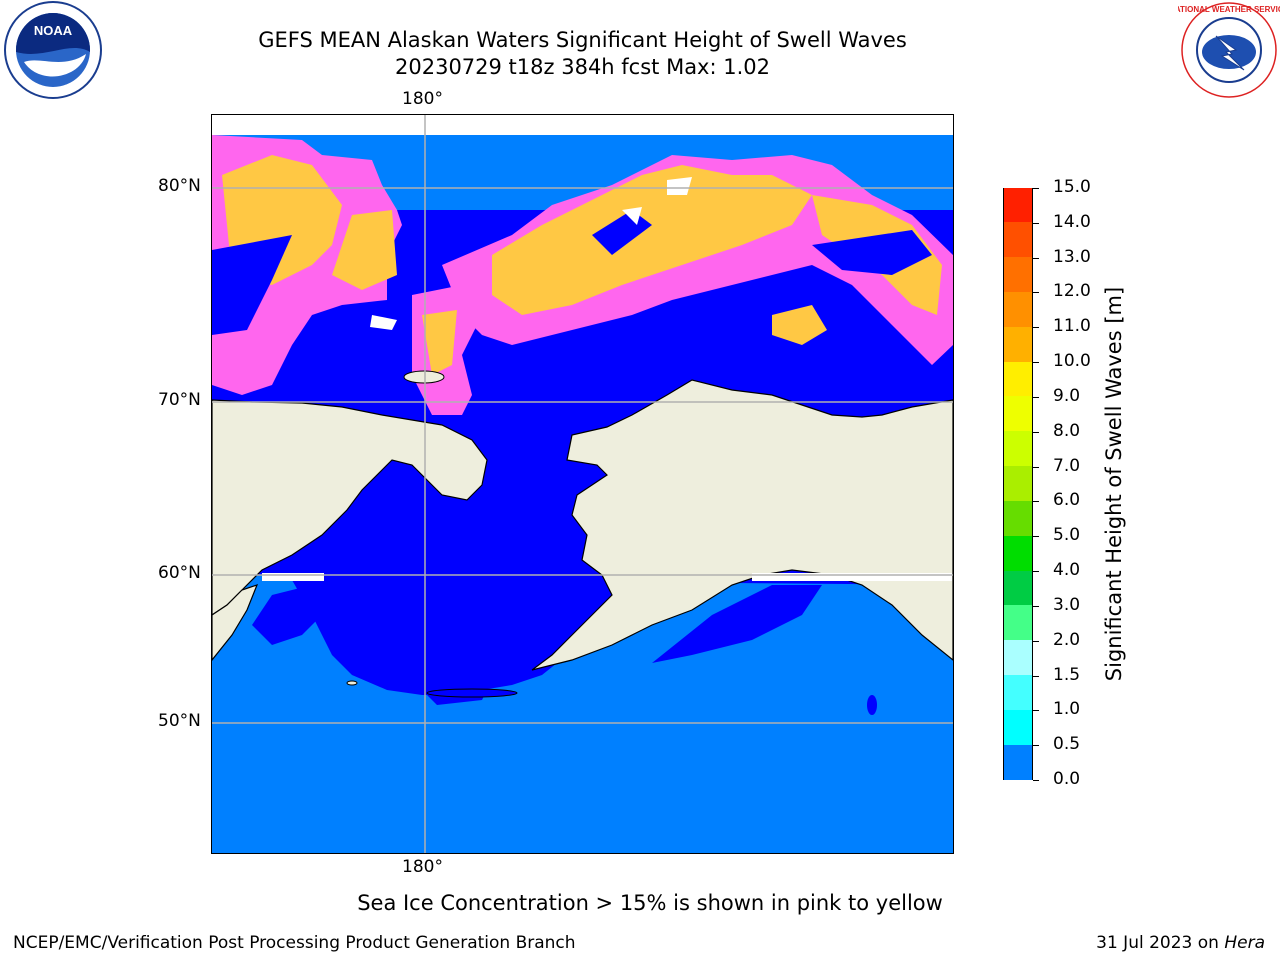 This screenshot has height=960, width=1280. I want to click on lat-tick-80: 80°N, so click(179, 186).